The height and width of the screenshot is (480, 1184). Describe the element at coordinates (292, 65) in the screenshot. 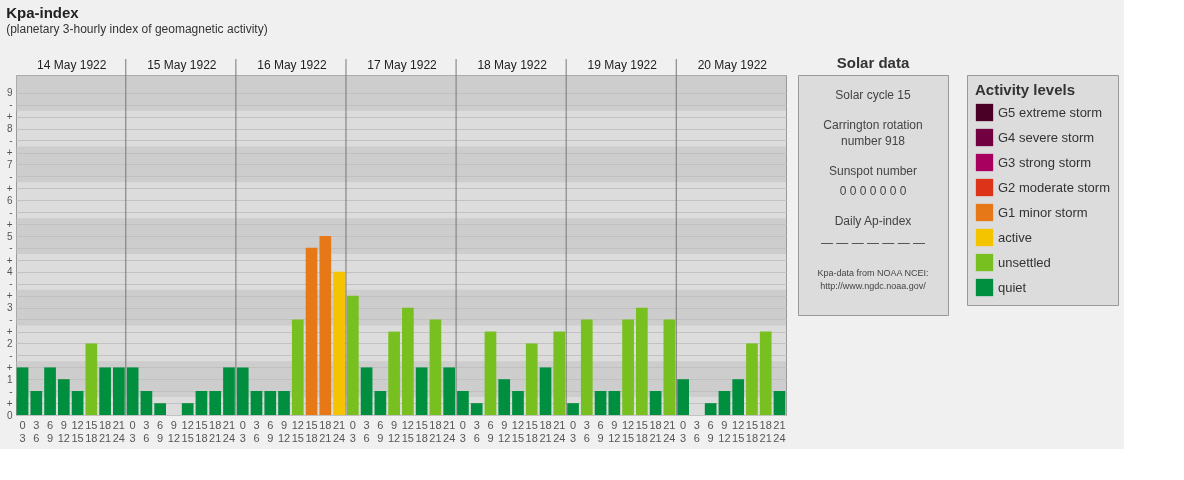

I see `text: 16 May 1922` at that location.